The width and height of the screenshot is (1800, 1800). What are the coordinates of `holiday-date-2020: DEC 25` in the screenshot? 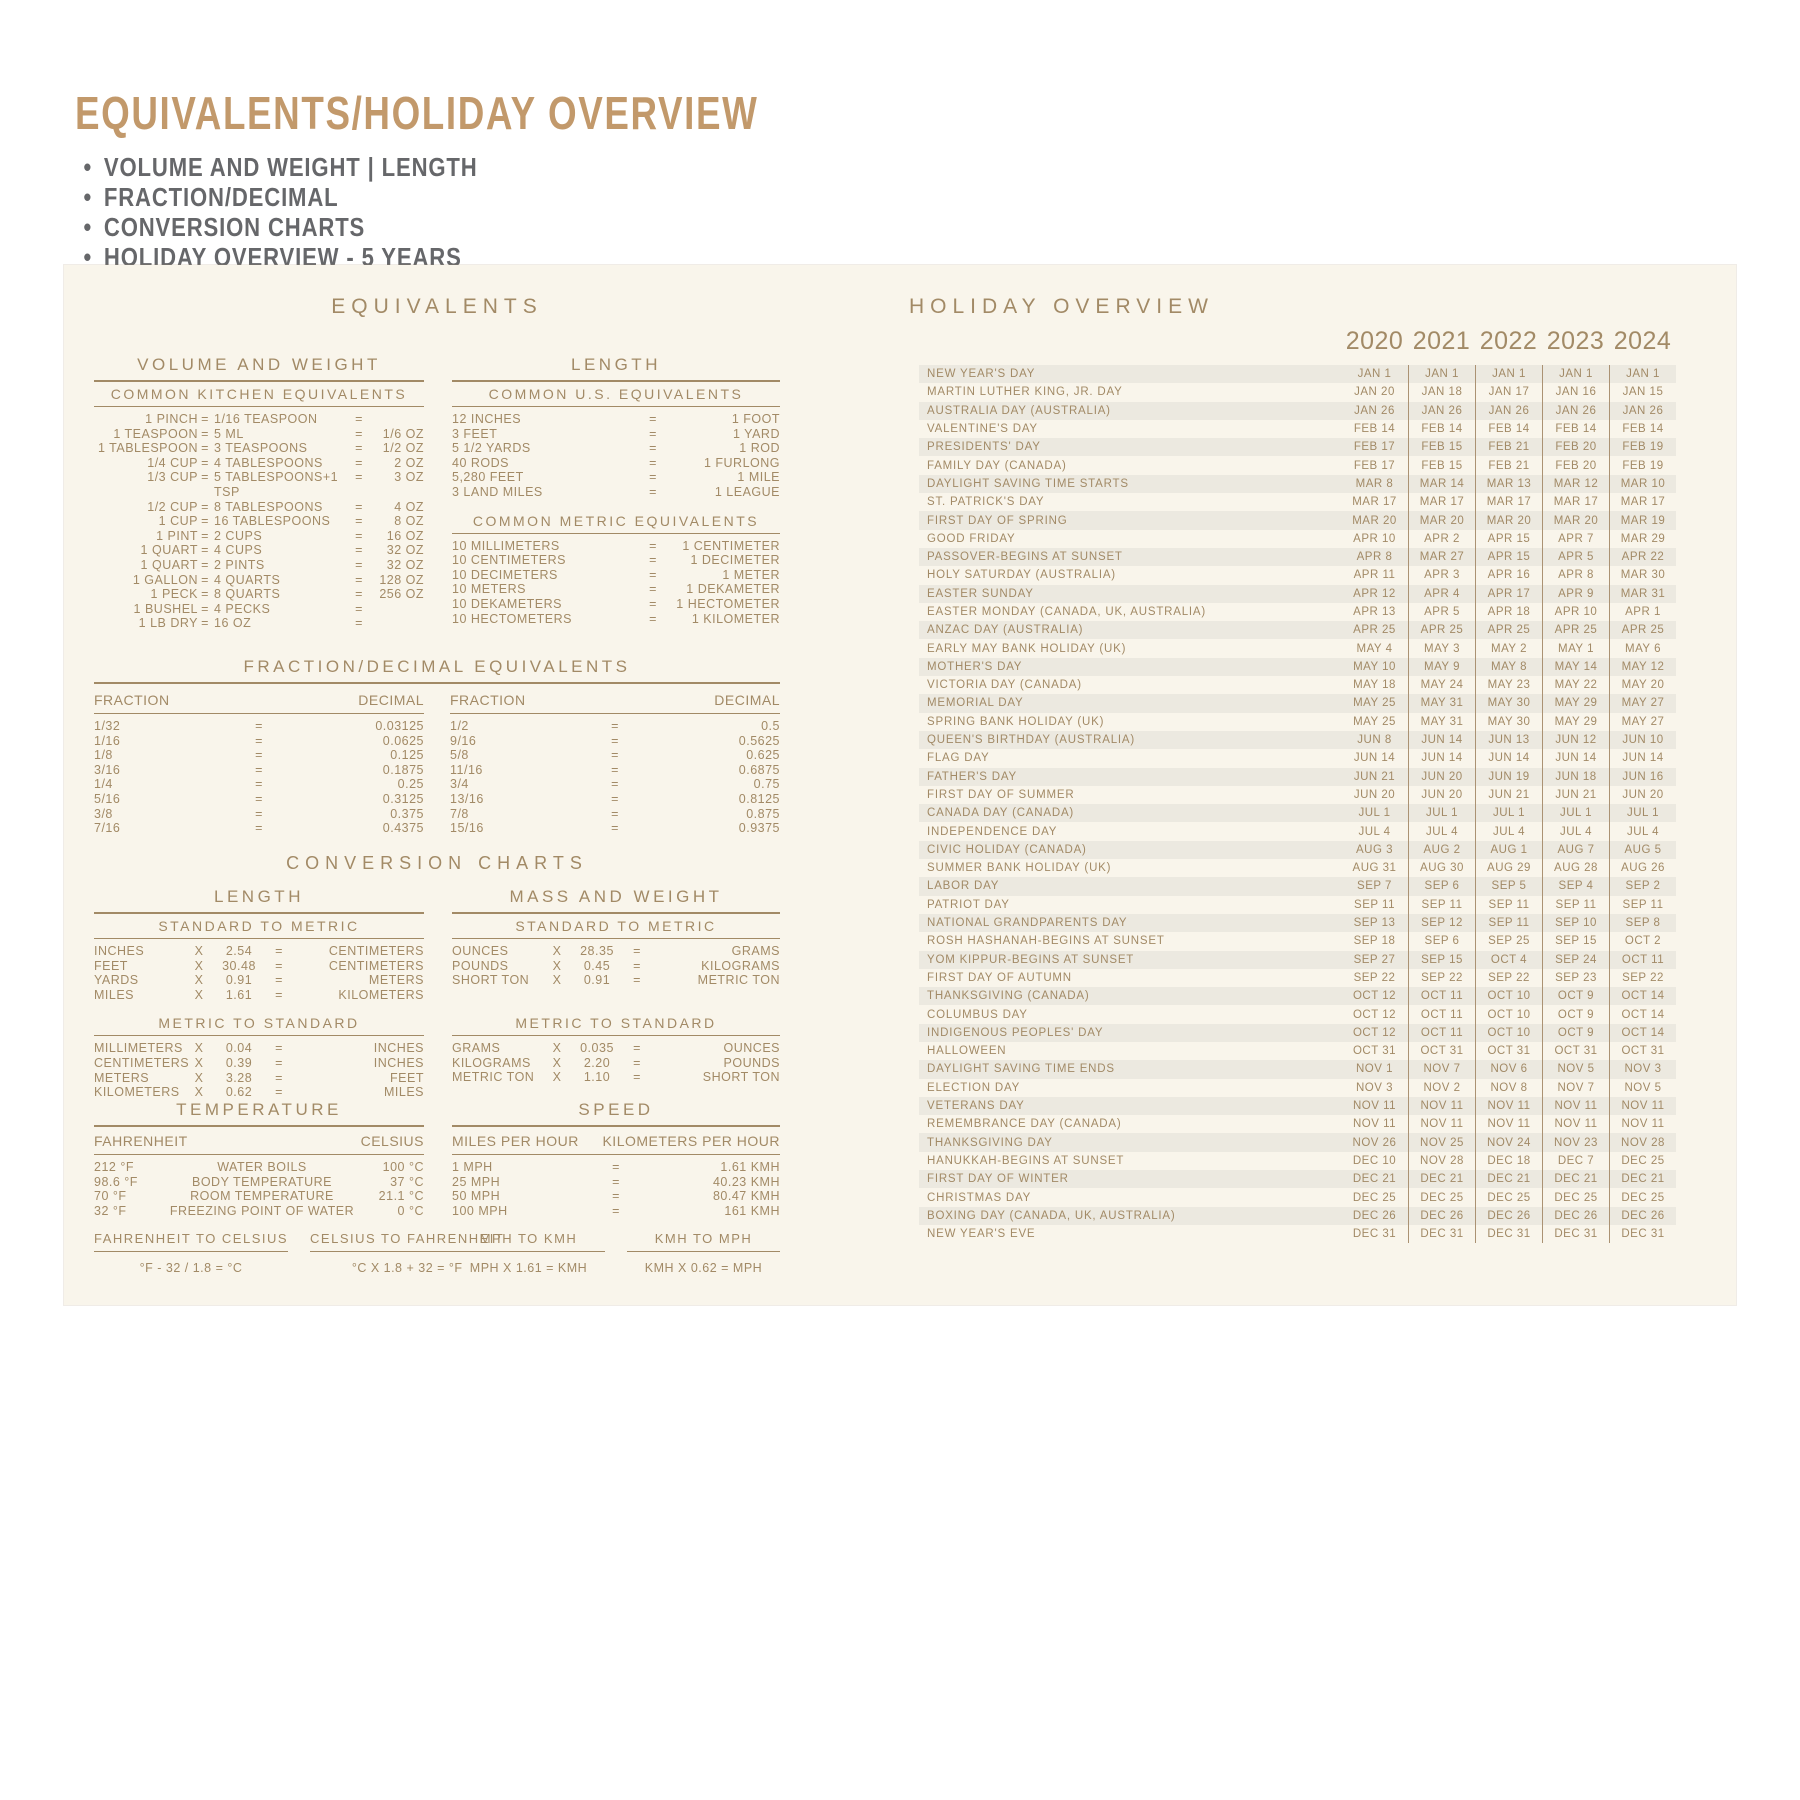 It's located at (1374, 1197).